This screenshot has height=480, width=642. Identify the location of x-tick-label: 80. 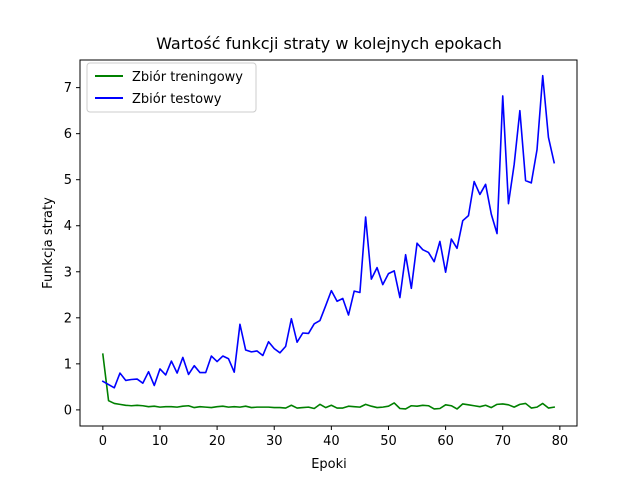
(560, 441).